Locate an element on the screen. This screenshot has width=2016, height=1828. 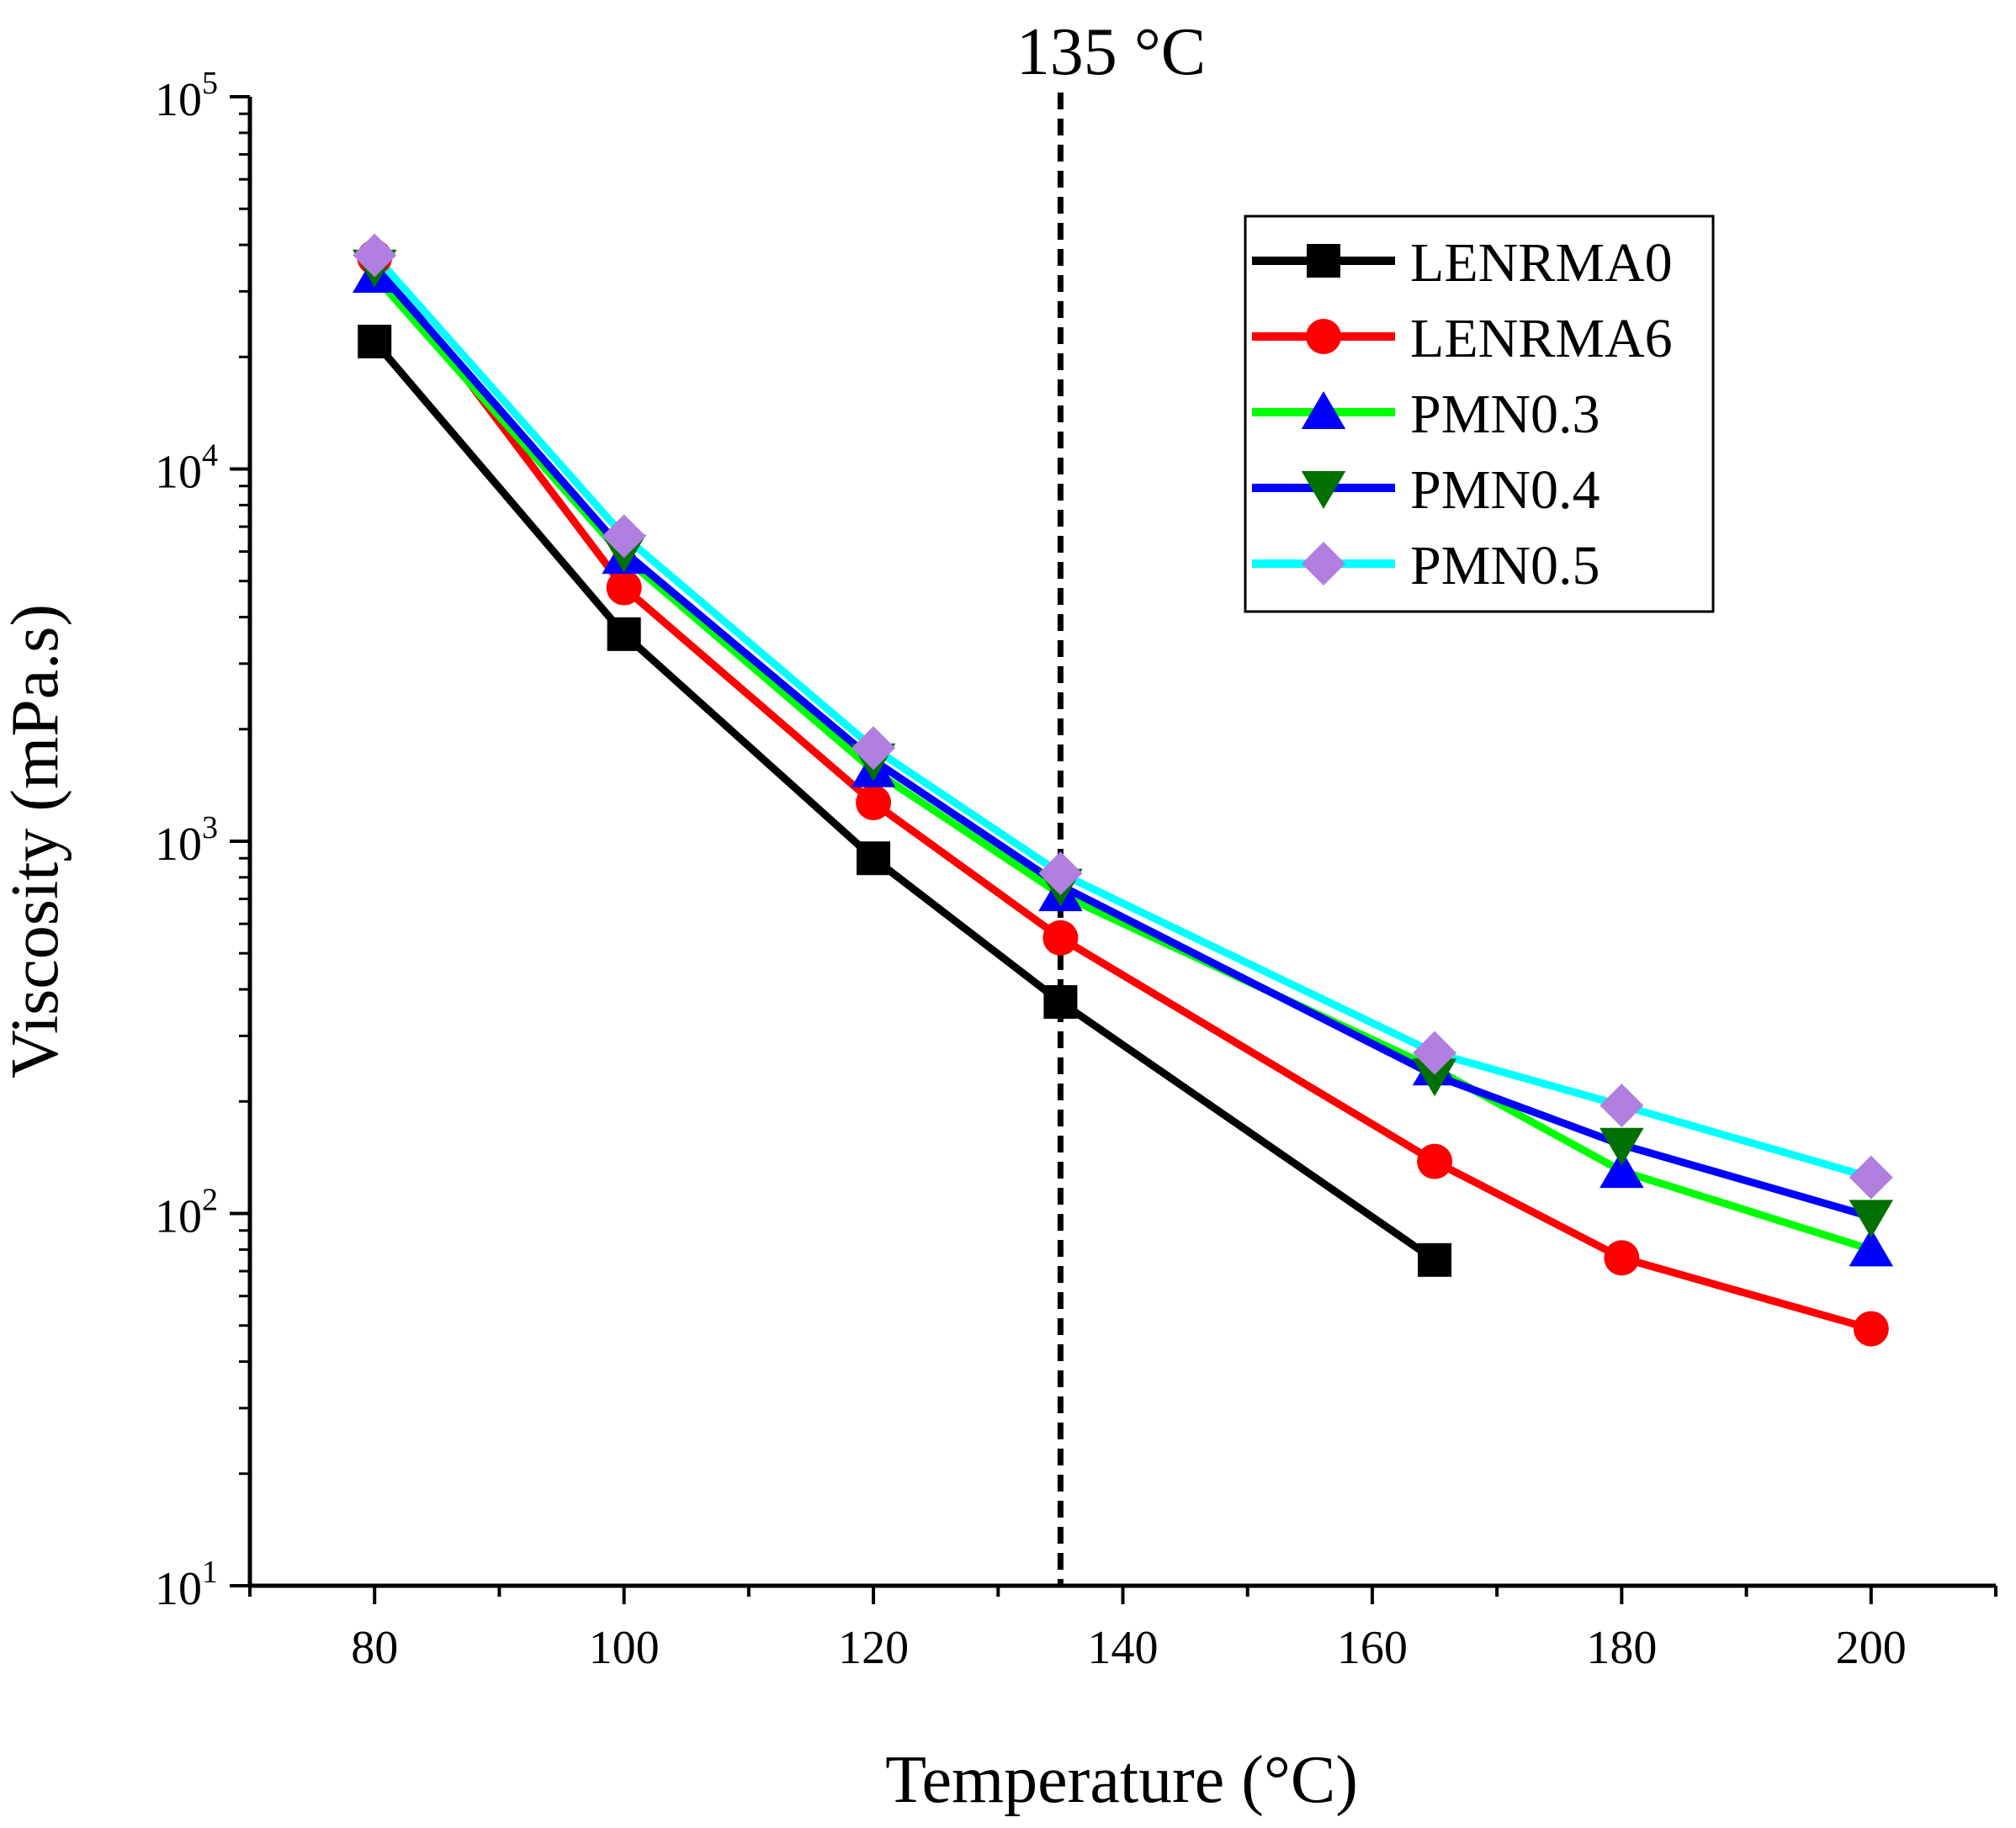
legend-label: PMN0.5 is located at coordinates (1505, 565).